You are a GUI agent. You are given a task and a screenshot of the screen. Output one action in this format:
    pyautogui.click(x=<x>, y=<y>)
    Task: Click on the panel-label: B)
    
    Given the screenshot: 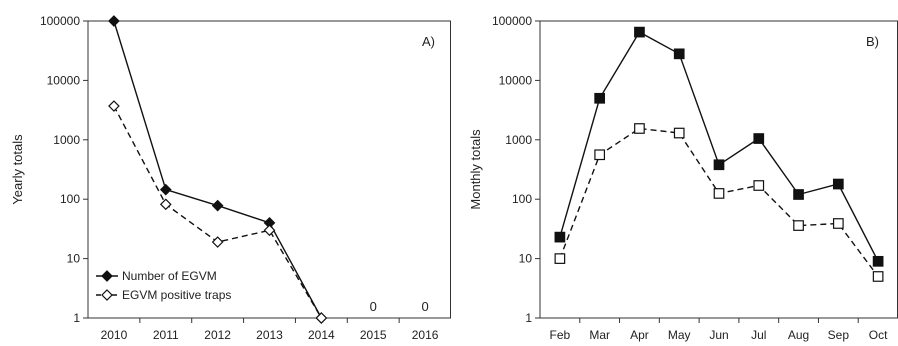 What is the action you would take?
    pyautogui.click(x=872, y=41)
    